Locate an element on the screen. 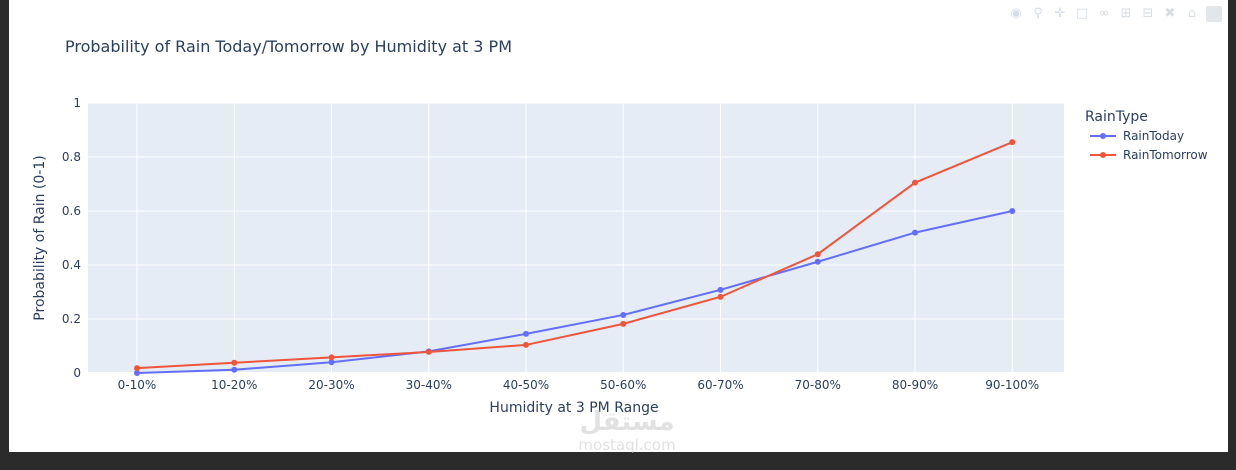 The image size is (1236, 470). autoscale-icon: ✖ is located at coordinates (1170, 13).